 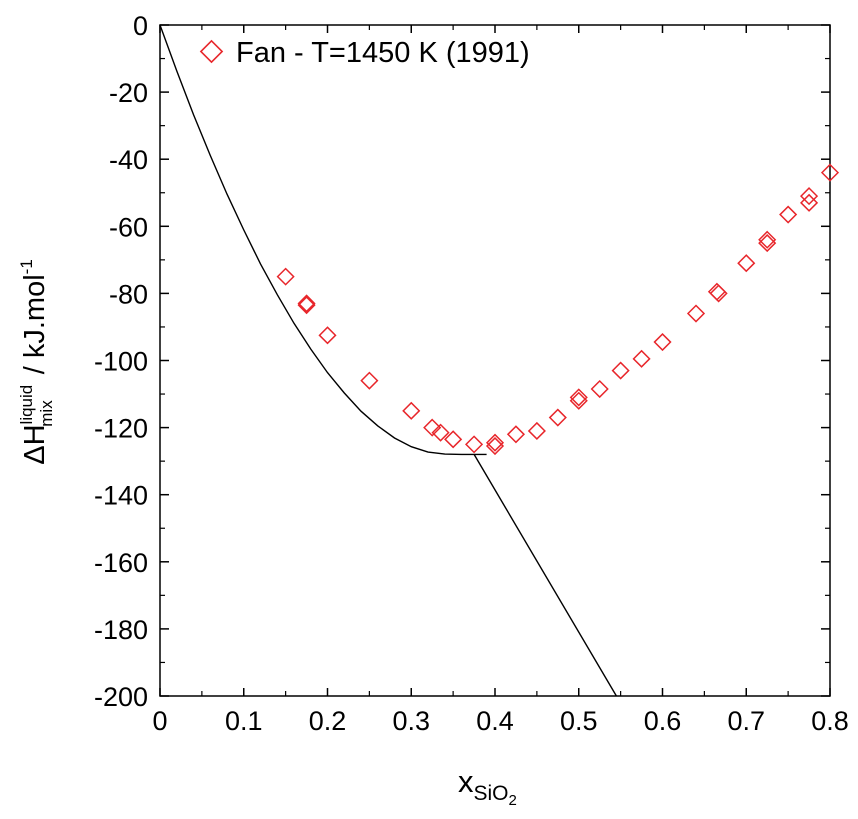 What do you see at coordinates (211, 51) in the screenshot?
I see `legend-marker-diamond` at bounding box center [211, 51].